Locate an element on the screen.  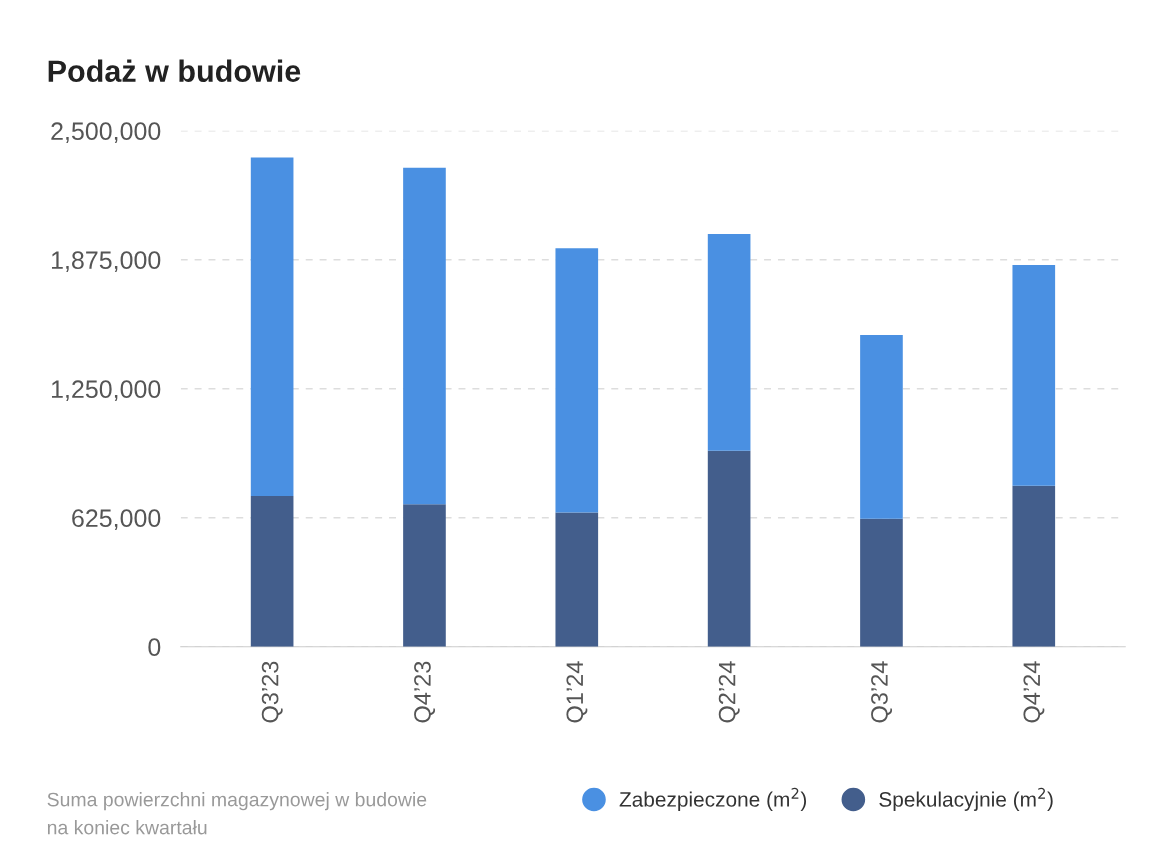
text: Suma powierzchni magazynowej w budowie na koniec kwartału is located at coordinates (237, 813).